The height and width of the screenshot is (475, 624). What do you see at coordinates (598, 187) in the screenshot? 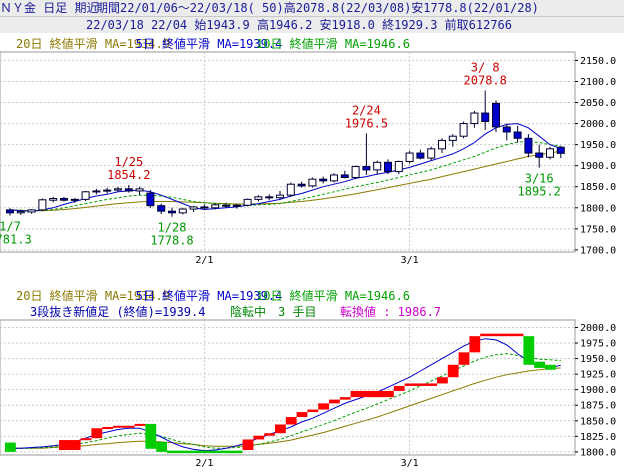
I see `y-tick-label: 1850.0` at bounding box center [598, 187].